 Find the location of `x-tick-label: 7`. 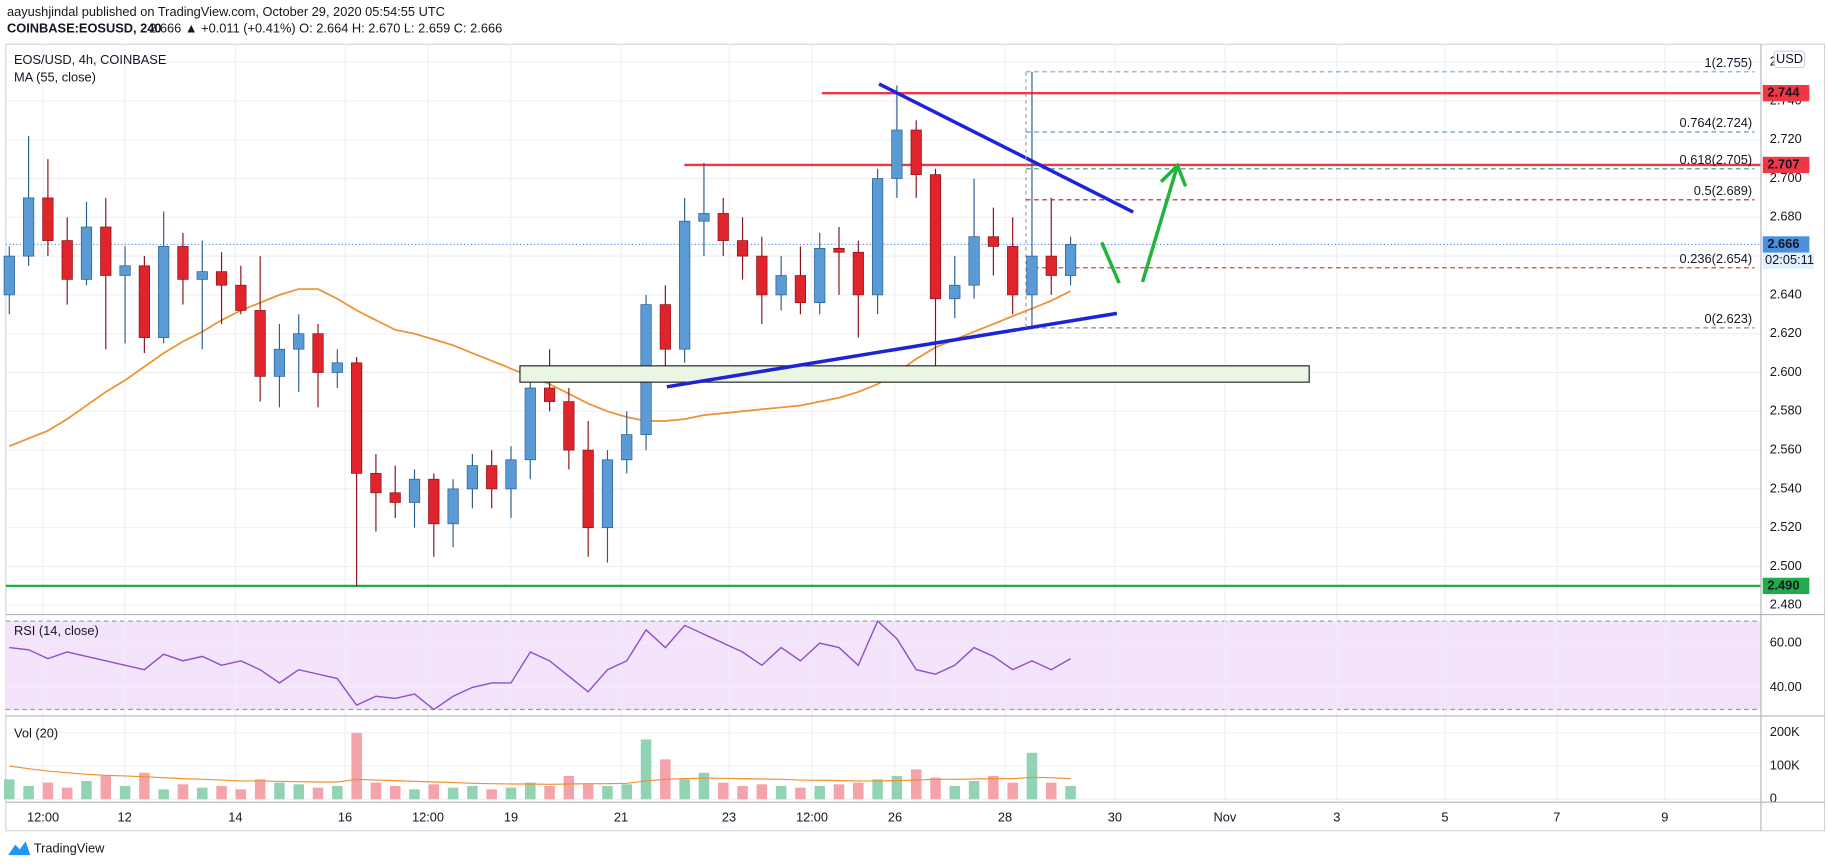

x-tick-label: 7 is located at coordinates (1556, 816).